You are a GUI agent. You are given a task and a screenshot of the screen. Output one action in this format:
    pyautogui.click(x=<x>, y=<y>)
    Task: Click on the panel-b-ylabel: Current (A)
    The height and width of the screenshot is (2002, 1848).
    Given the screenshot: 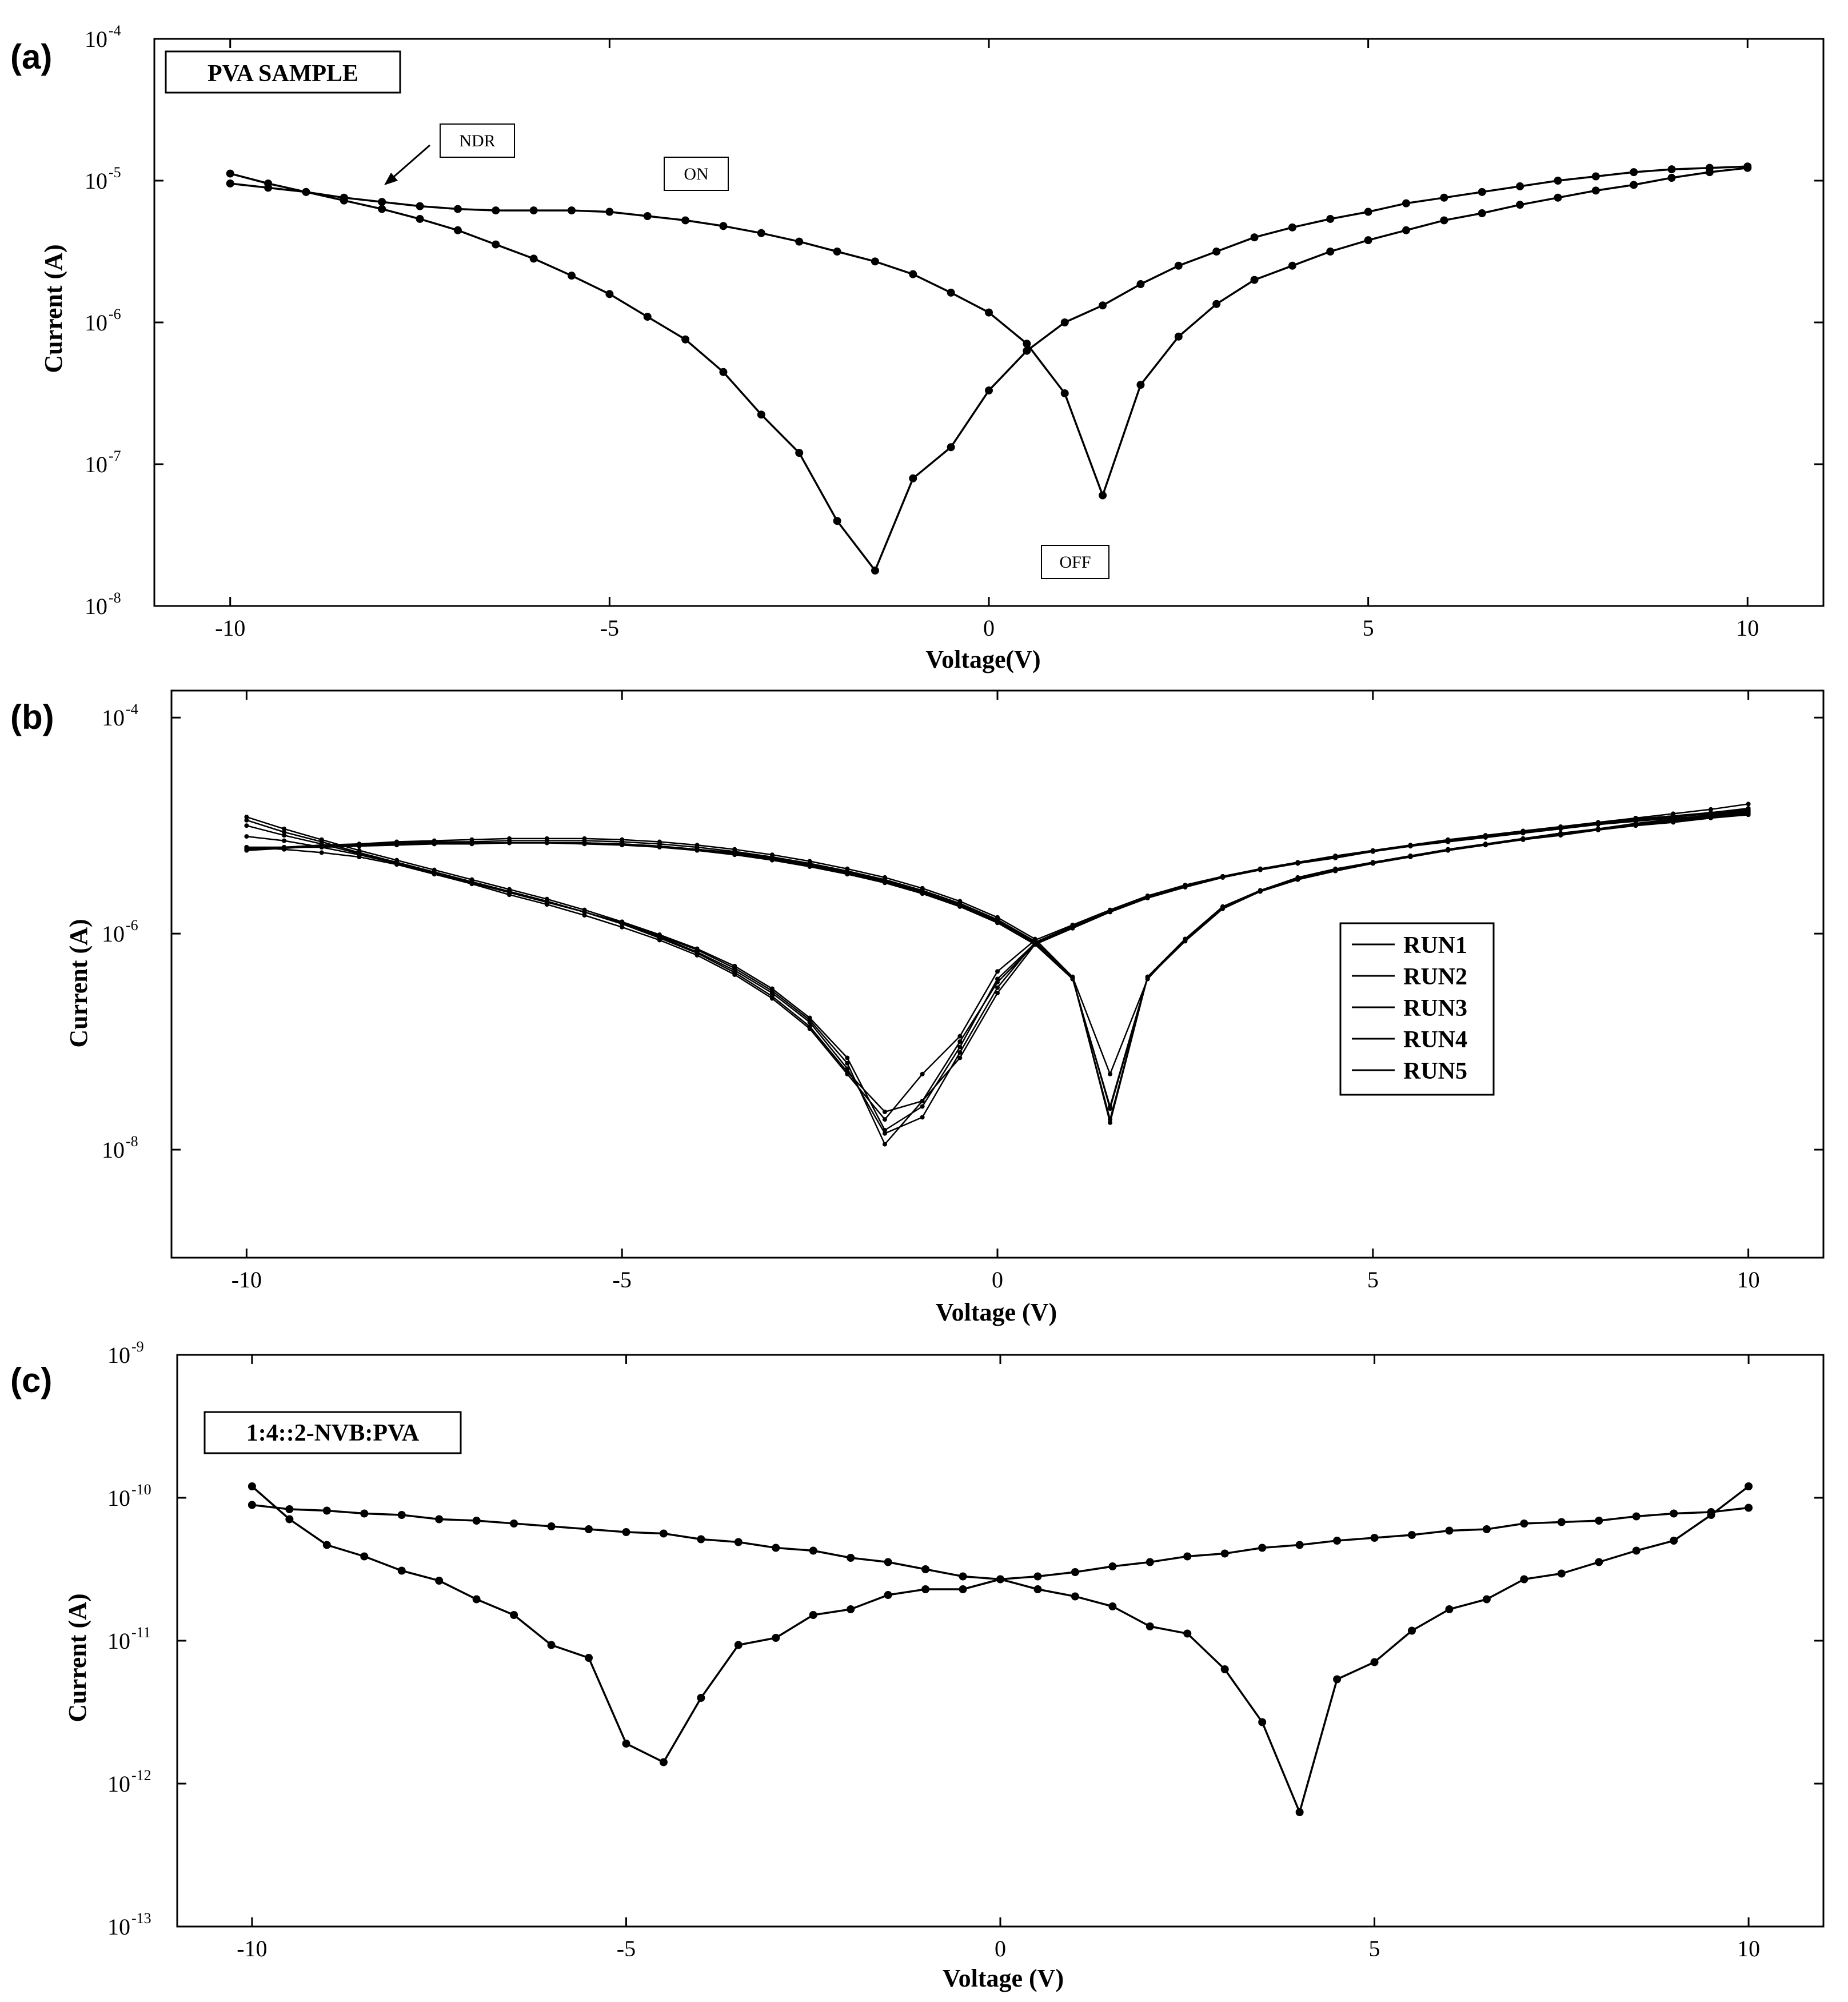 What is the action you would take?
    pyautogui.click(x=79, y=983)
    